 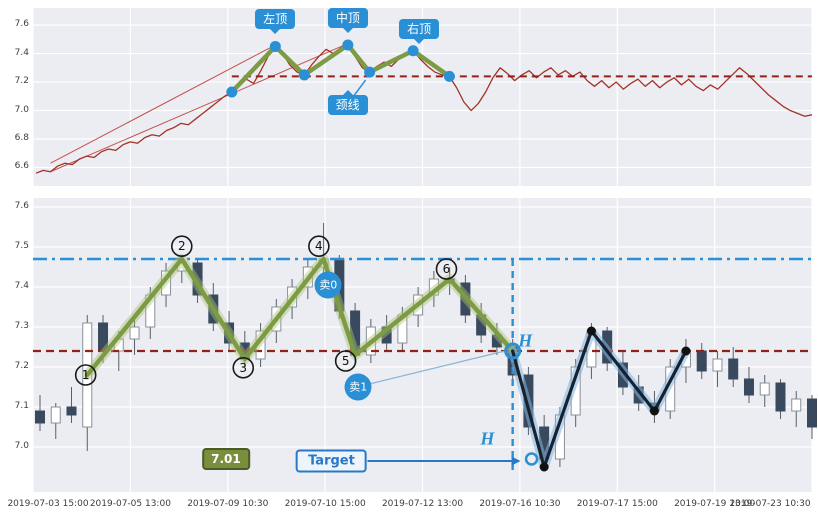 What do you see at coordinates (487, 438) in the screenshot?
I see `label-h-lower: H` at bounding box center [487, 438].